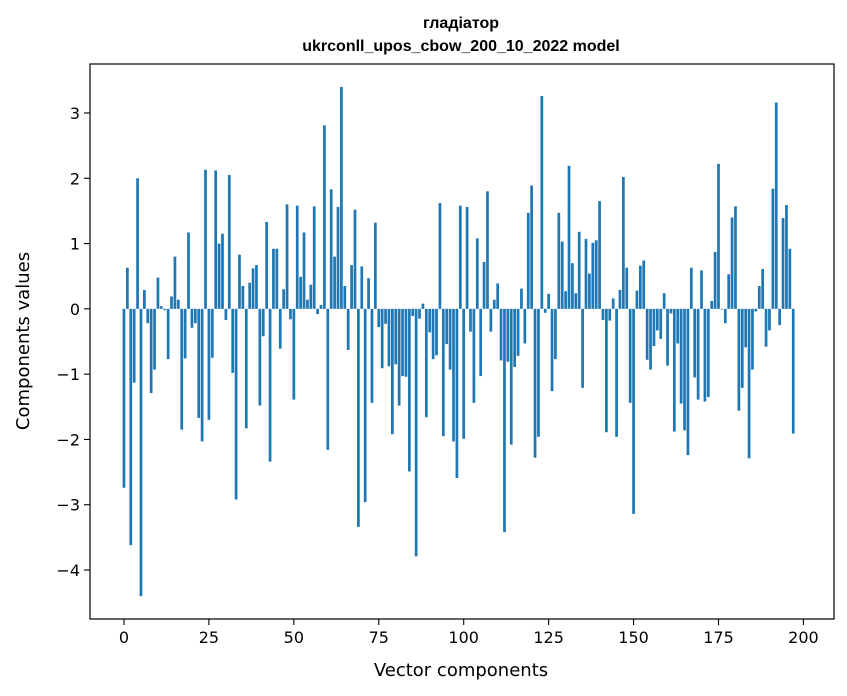 The height and width of the screenshot is (696, 847). I want to click on x-tick-label: 50, so click(294, 637).